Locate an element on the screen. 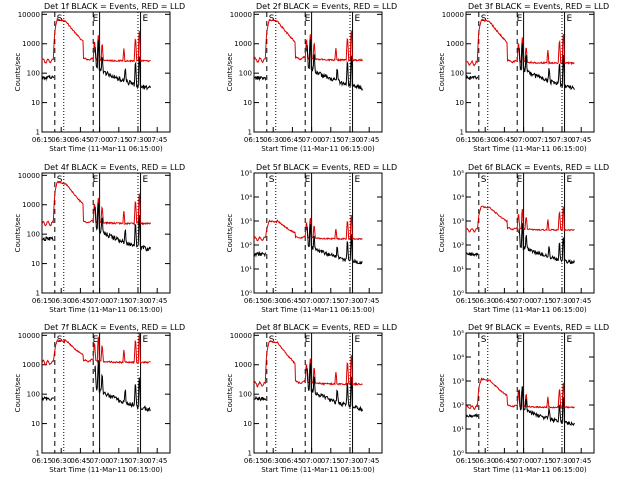  panel-title: Det 3f BLACK = Events, RED = LLD is located at coordinates (538, 6).